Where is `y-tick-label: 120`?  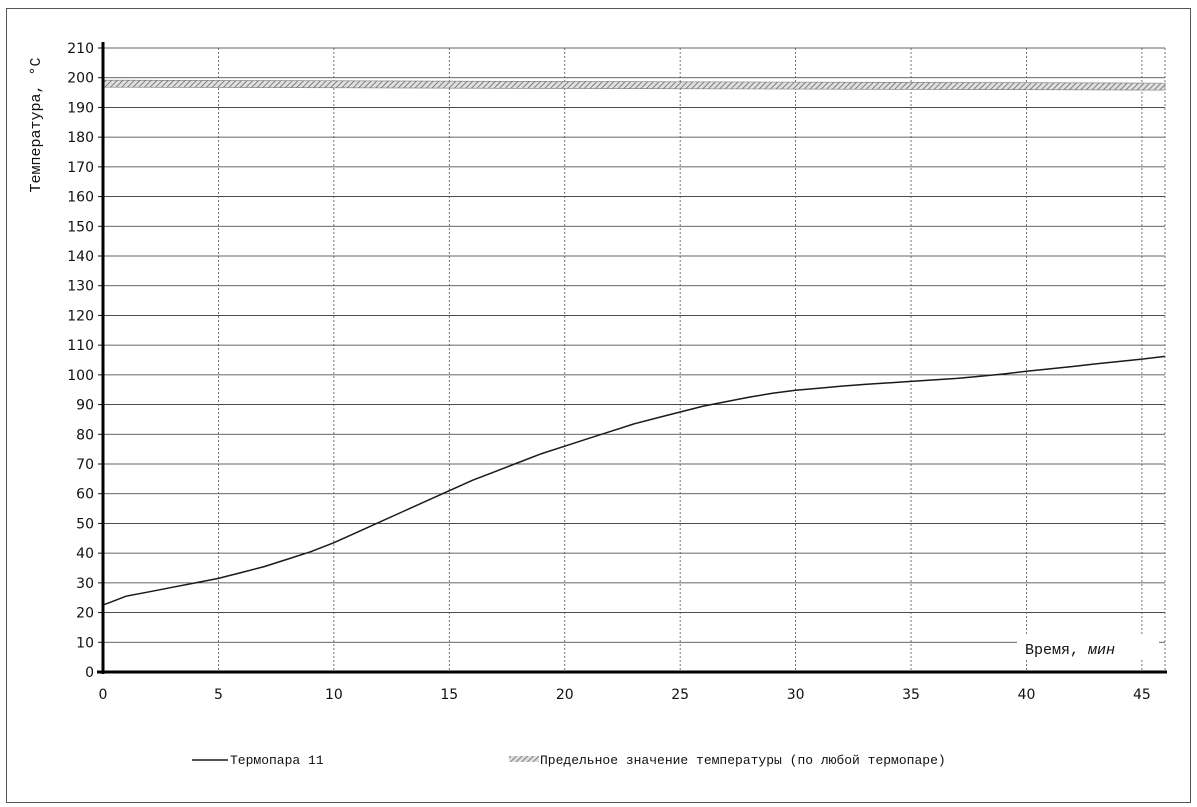 y-tick-label: 120 is located at coordinates (80, 316).